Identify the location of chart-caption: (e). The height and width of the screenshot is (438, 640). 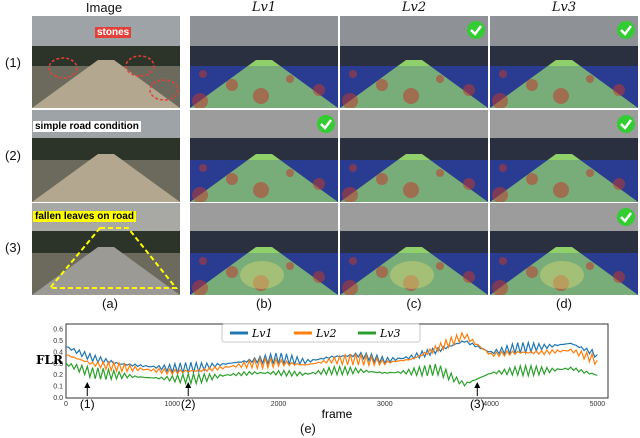
(308, 428).